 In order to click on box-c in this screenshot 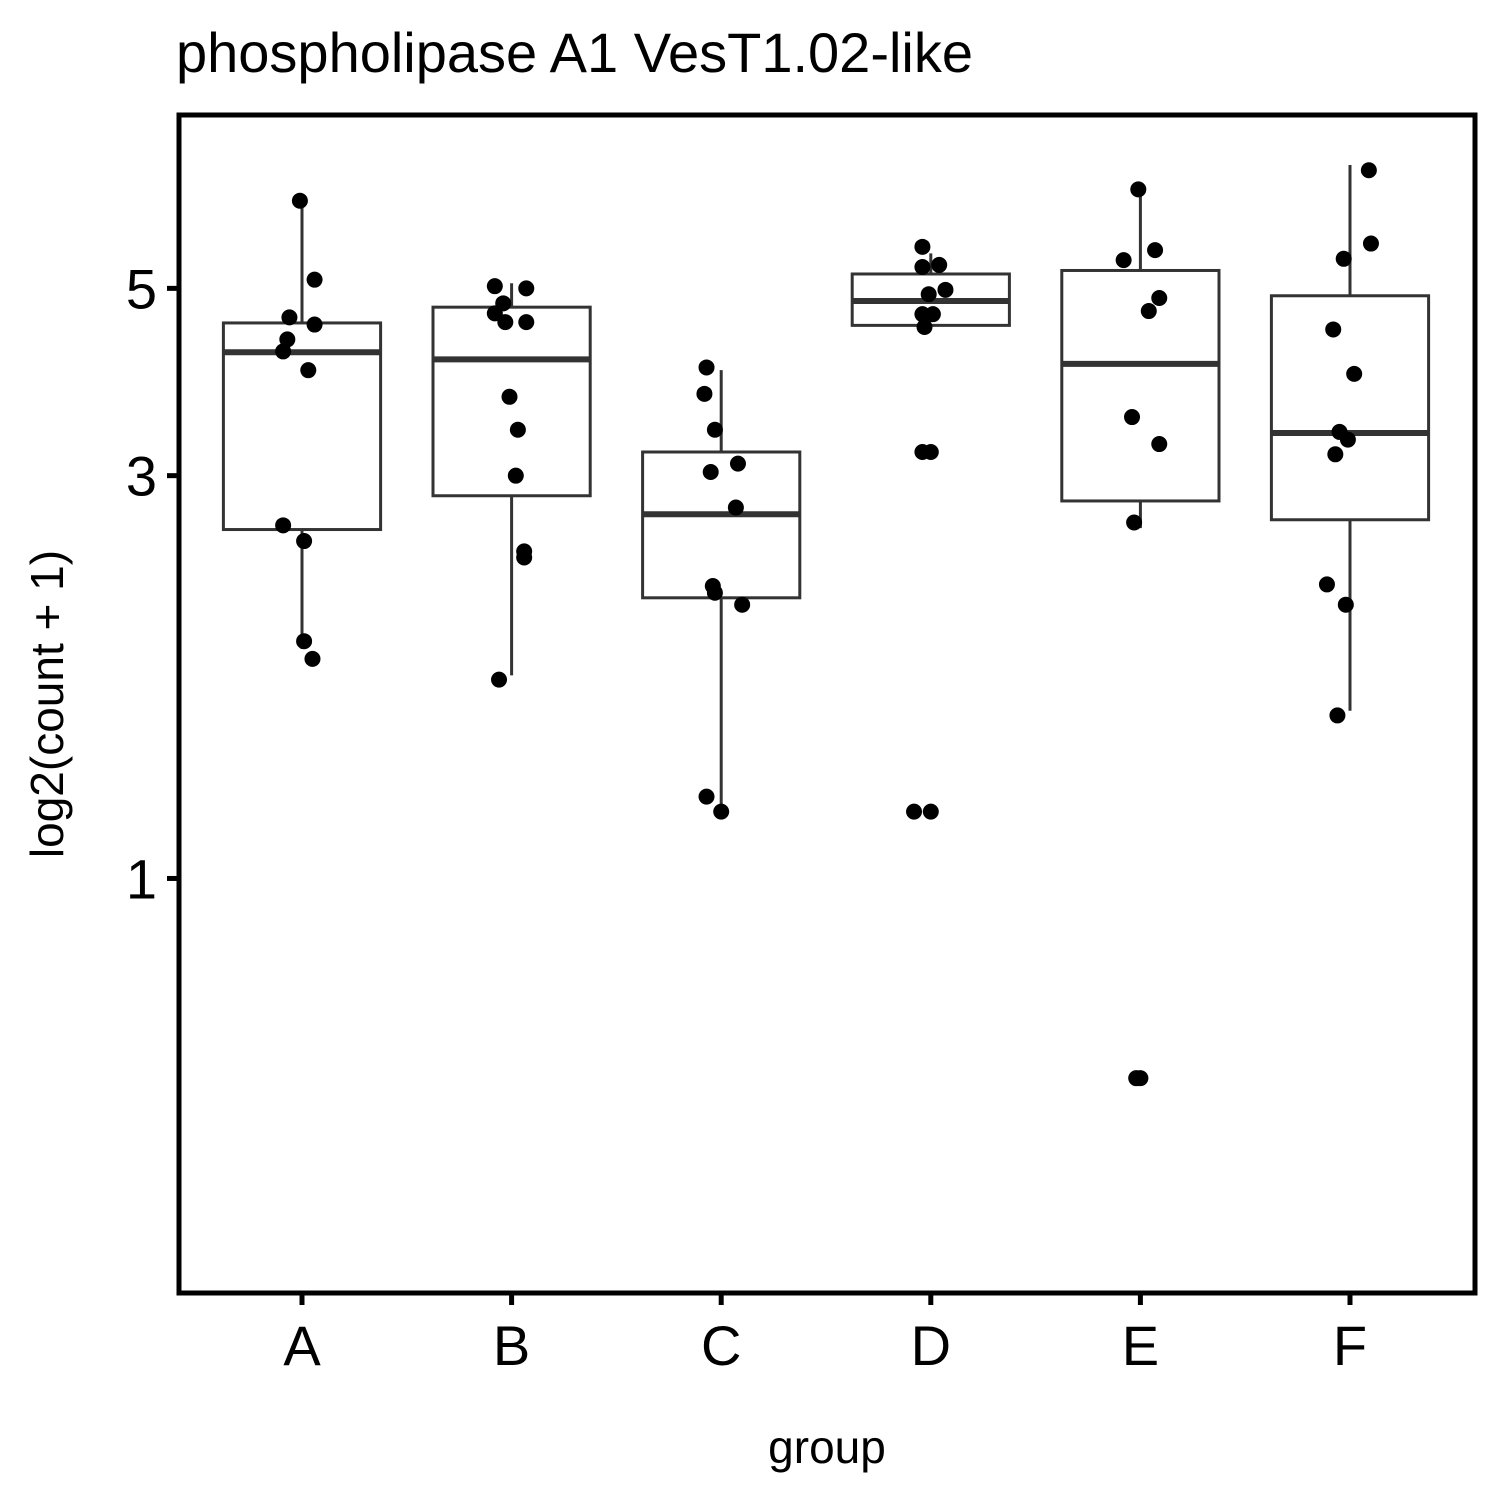, I will do `click(721, 591)`.